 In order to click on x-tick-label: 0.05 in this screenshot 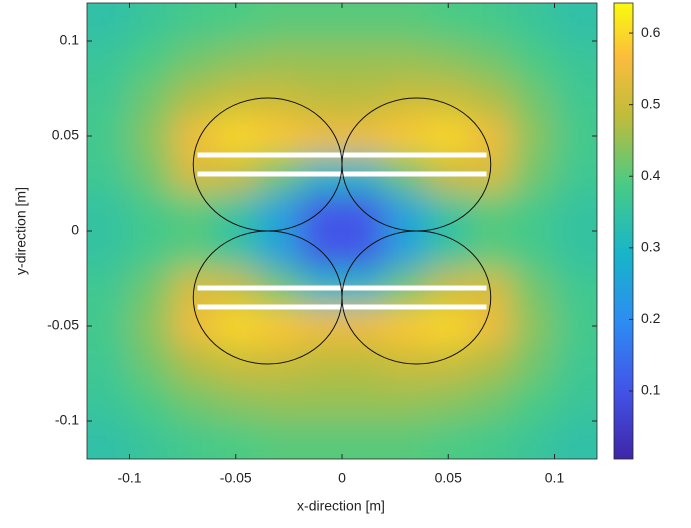, I will do `click(448, 478)`.